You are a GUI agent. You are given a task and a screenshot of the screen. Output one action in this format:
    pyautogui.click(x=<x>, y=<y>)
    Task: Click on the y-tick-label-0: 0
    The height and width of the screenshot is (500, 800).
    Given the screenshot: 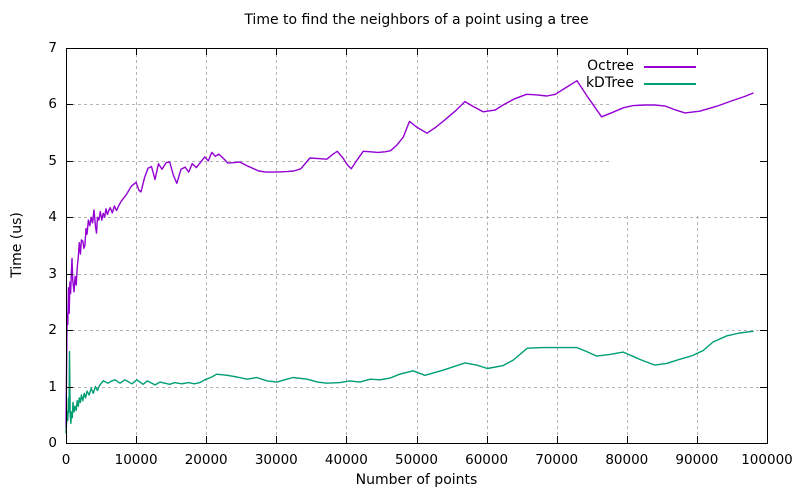 What is the action you would take?
    pyautogui.click(x=52, y=443)
    